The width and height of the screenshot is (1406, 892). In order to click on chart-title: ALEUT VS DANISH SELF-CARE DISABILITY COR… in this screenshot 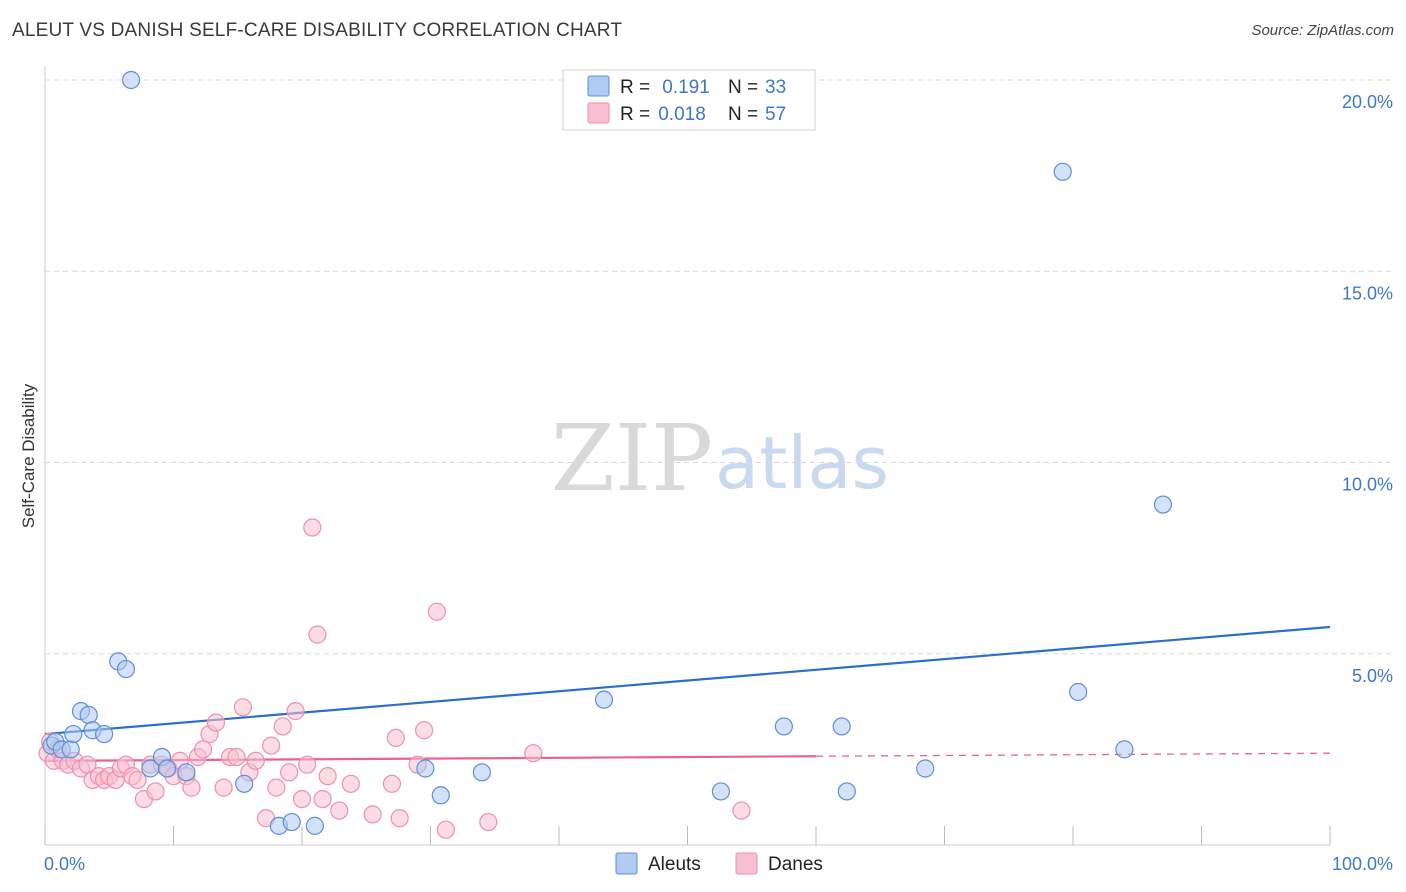, I will do `click(317, 30)`.